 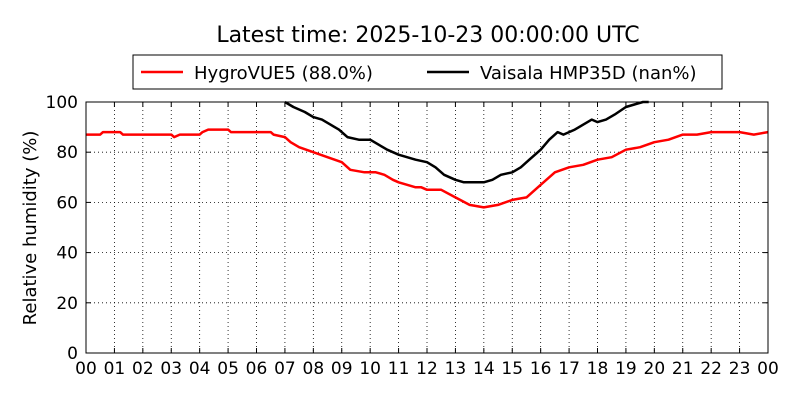 I want to click on y-axis-label: Relative humidity (%), so click(x=30, y=228).